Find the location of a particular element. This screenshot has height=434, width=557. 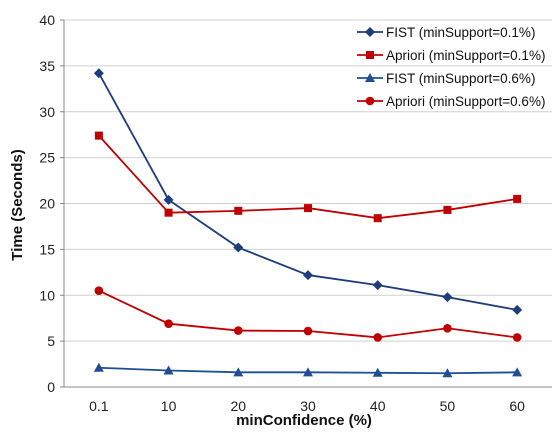

y-tick-label: 20 is located at coordinates (47, 204).